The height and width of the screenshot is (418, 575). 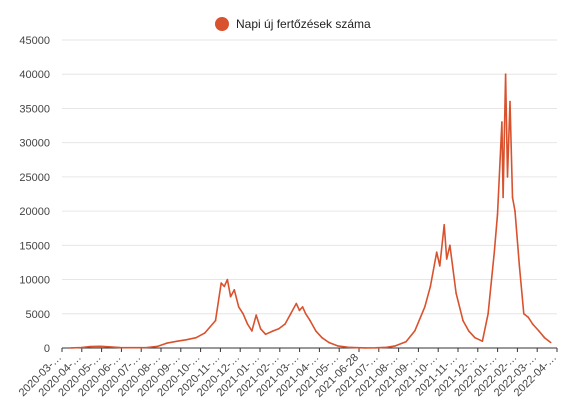 What do you see at coordinates (38, 315) in the screenshot?
I see `y-tick-label: 5000` at bounding box center [38, 315].